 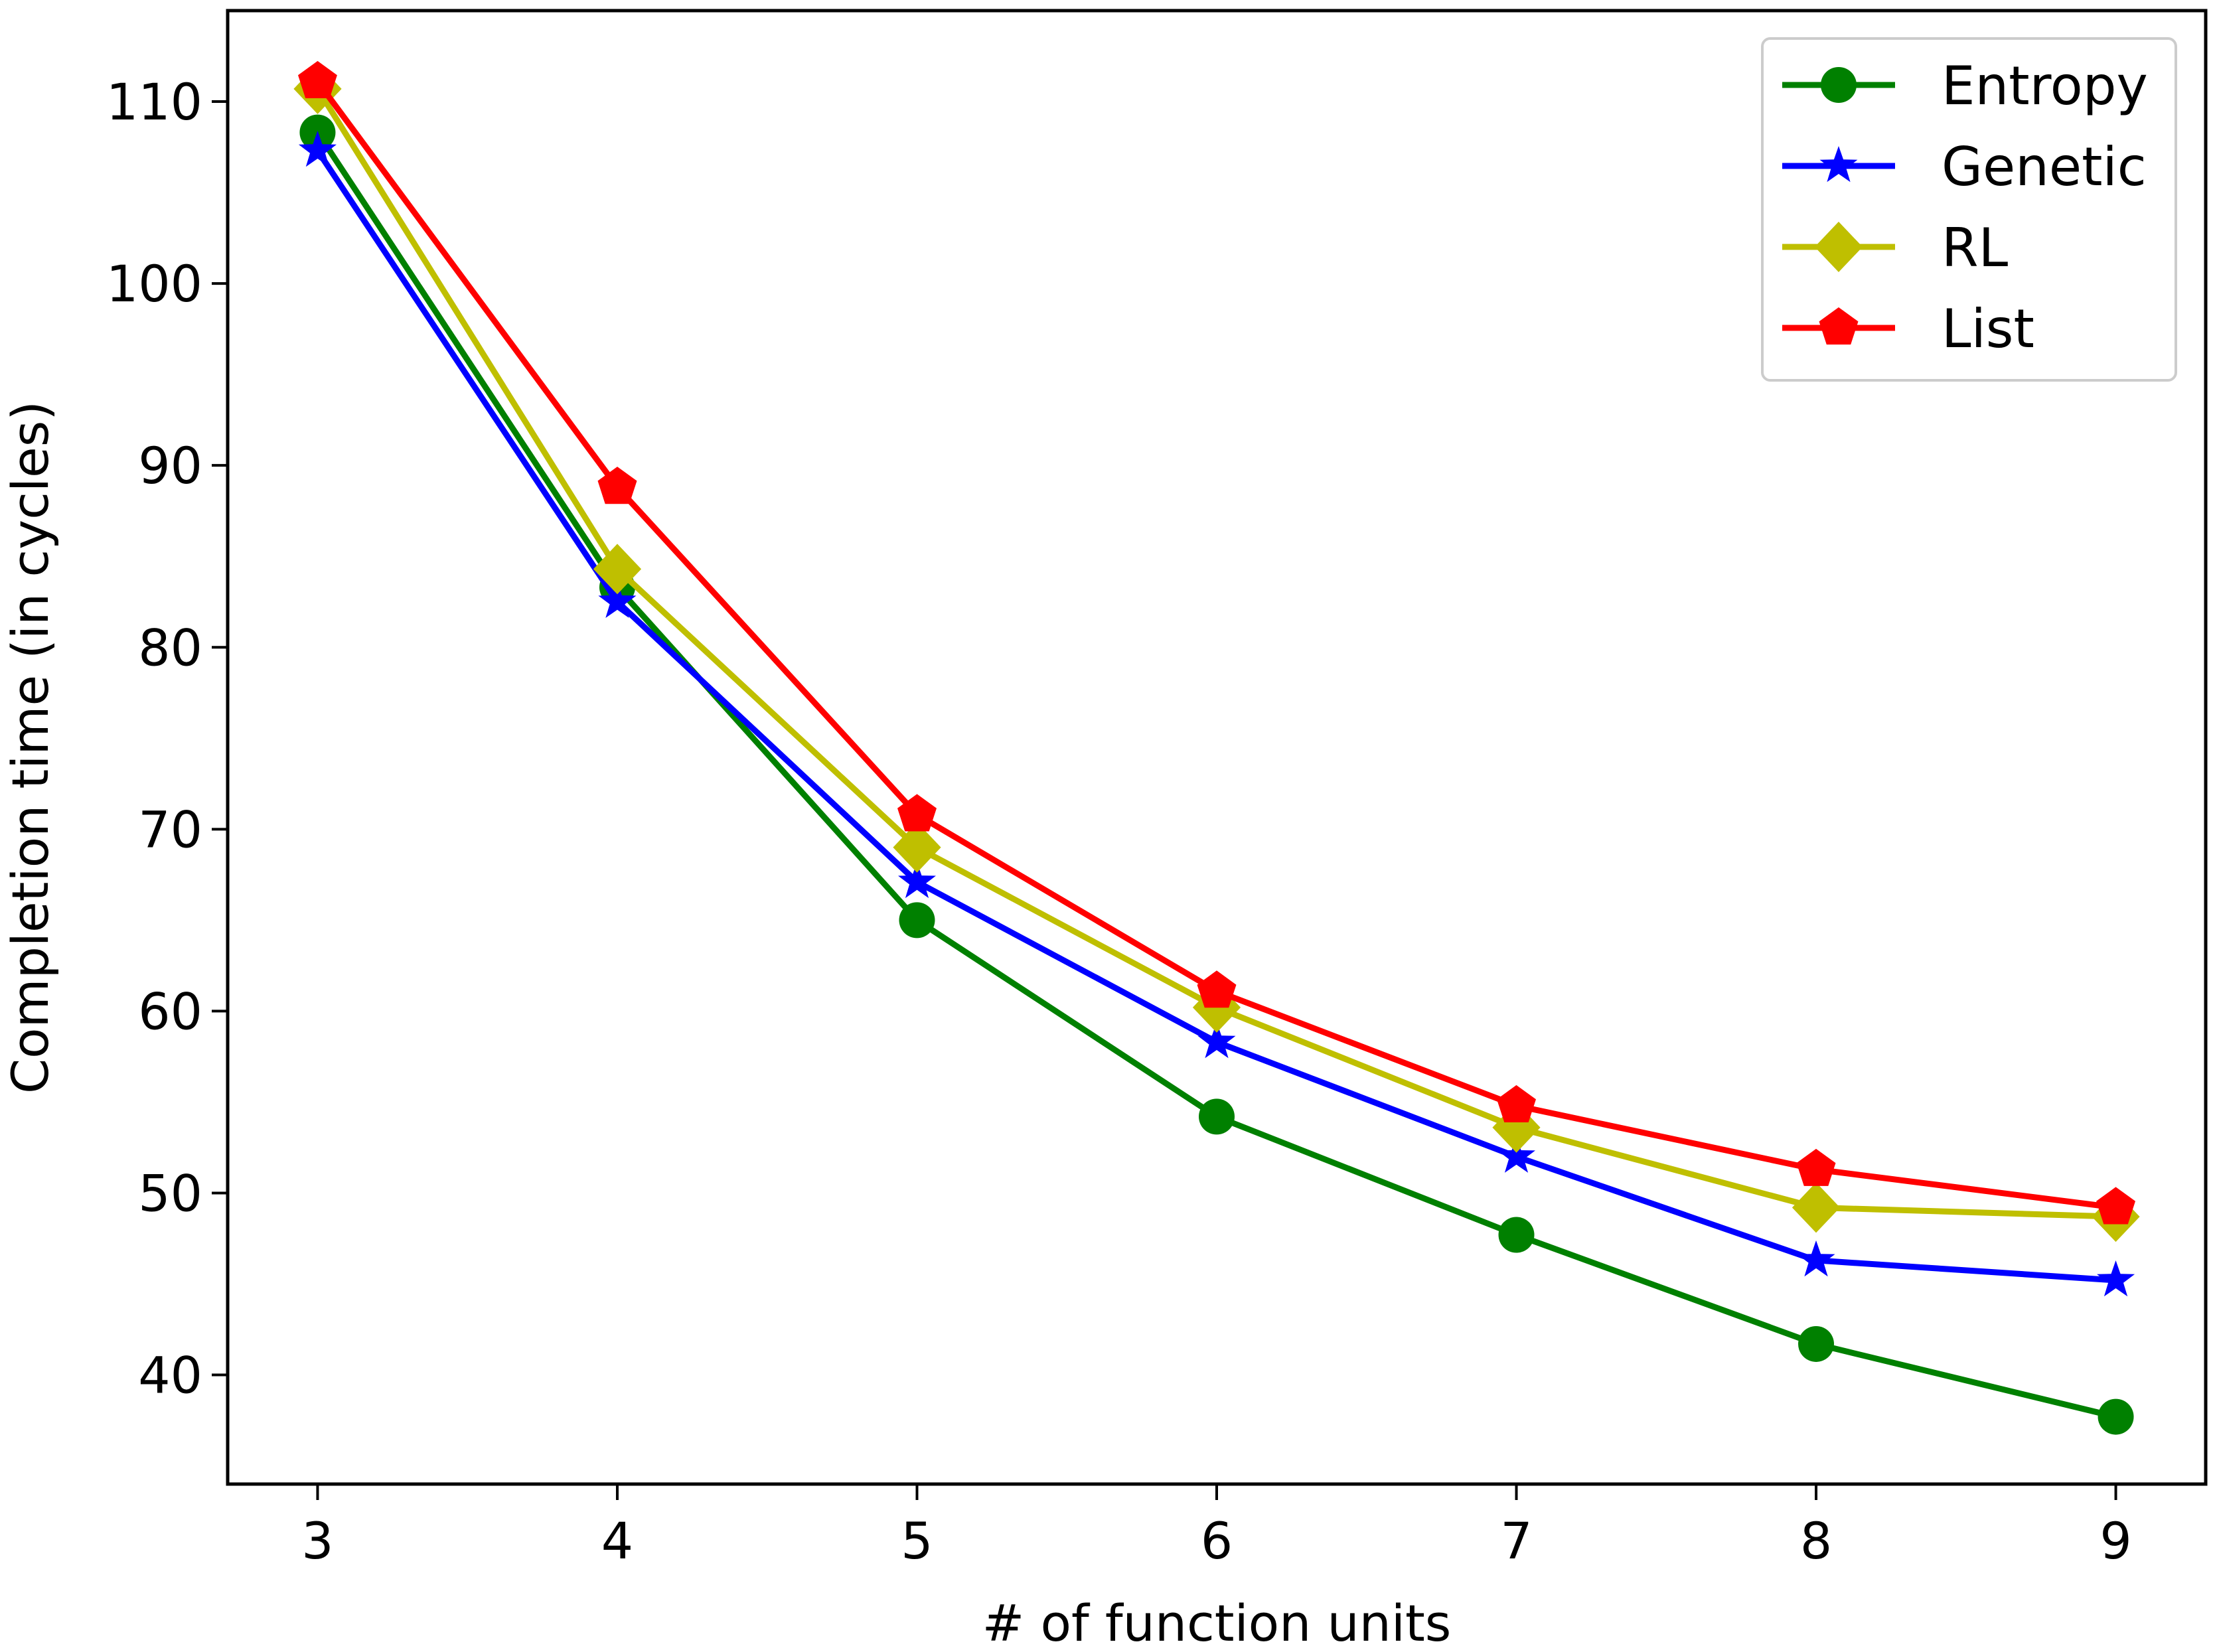 What do you see at coordinates (1988, 329) in the screenshot?
I see `legend-label-list: List` at bounding box center [1988, 329].